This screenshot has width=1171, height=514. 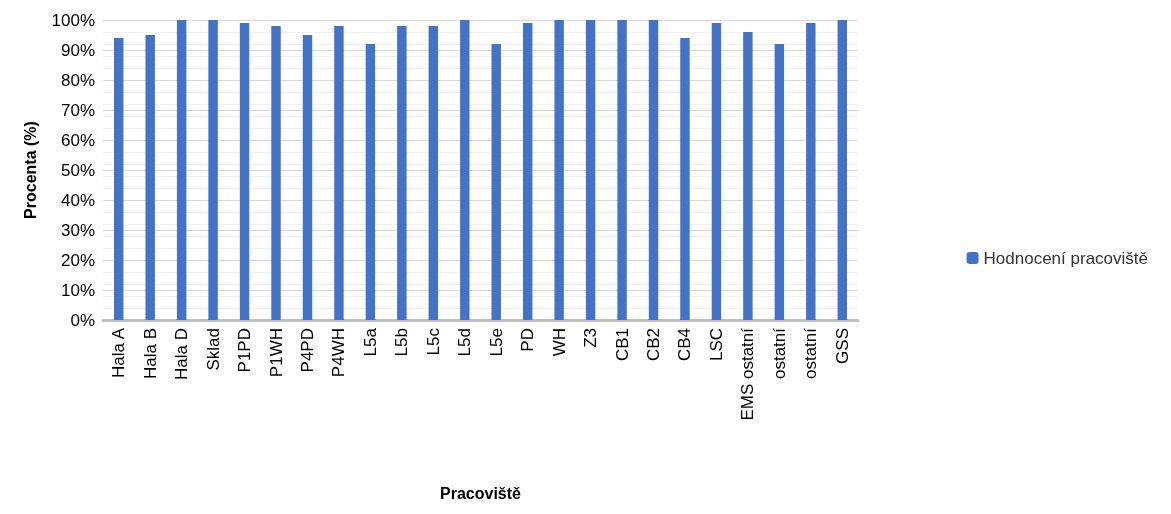 What do you see at coordinates (622, 345) in the screenshot?
I see `x-tick-label: CB1` at bounding box center [622, 345].